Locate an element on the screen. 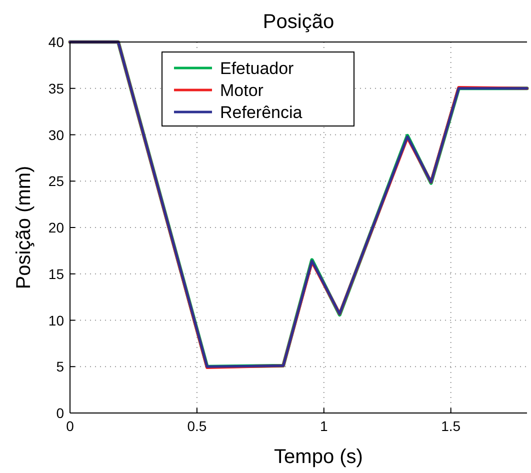  y-axis-title: Posição (mm) is located at coordinates (24, 228).